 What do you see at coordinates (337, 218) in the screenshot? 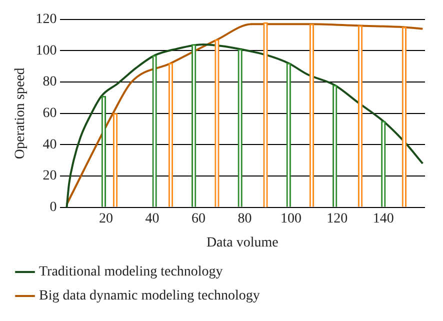
I see `x-tick-label: 120` at bounding box center [337, 218].